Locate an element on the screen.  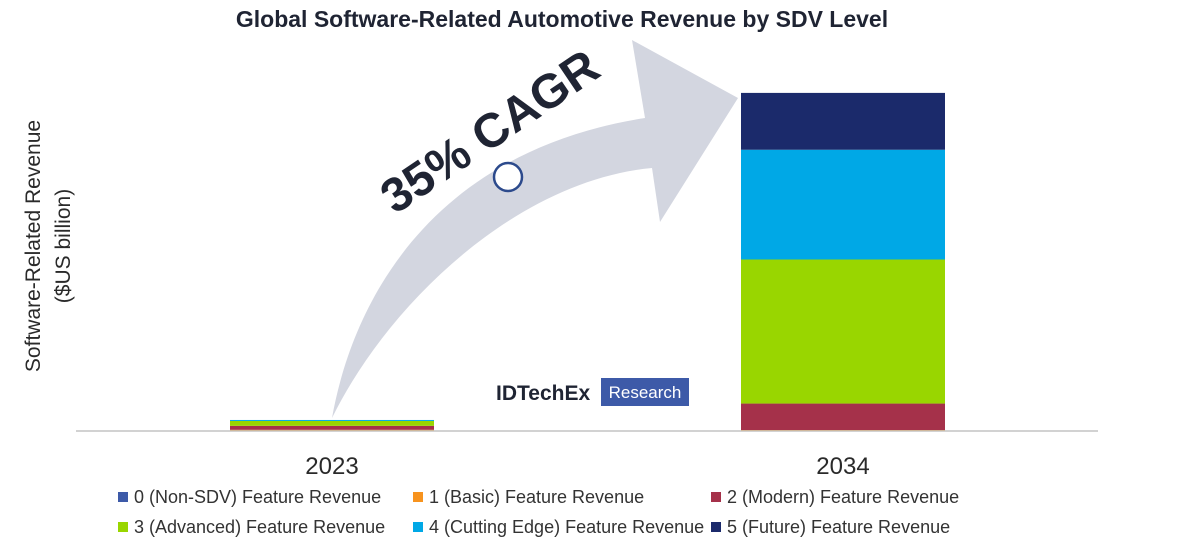
cagr-marker is located at coordinates (508, 177).